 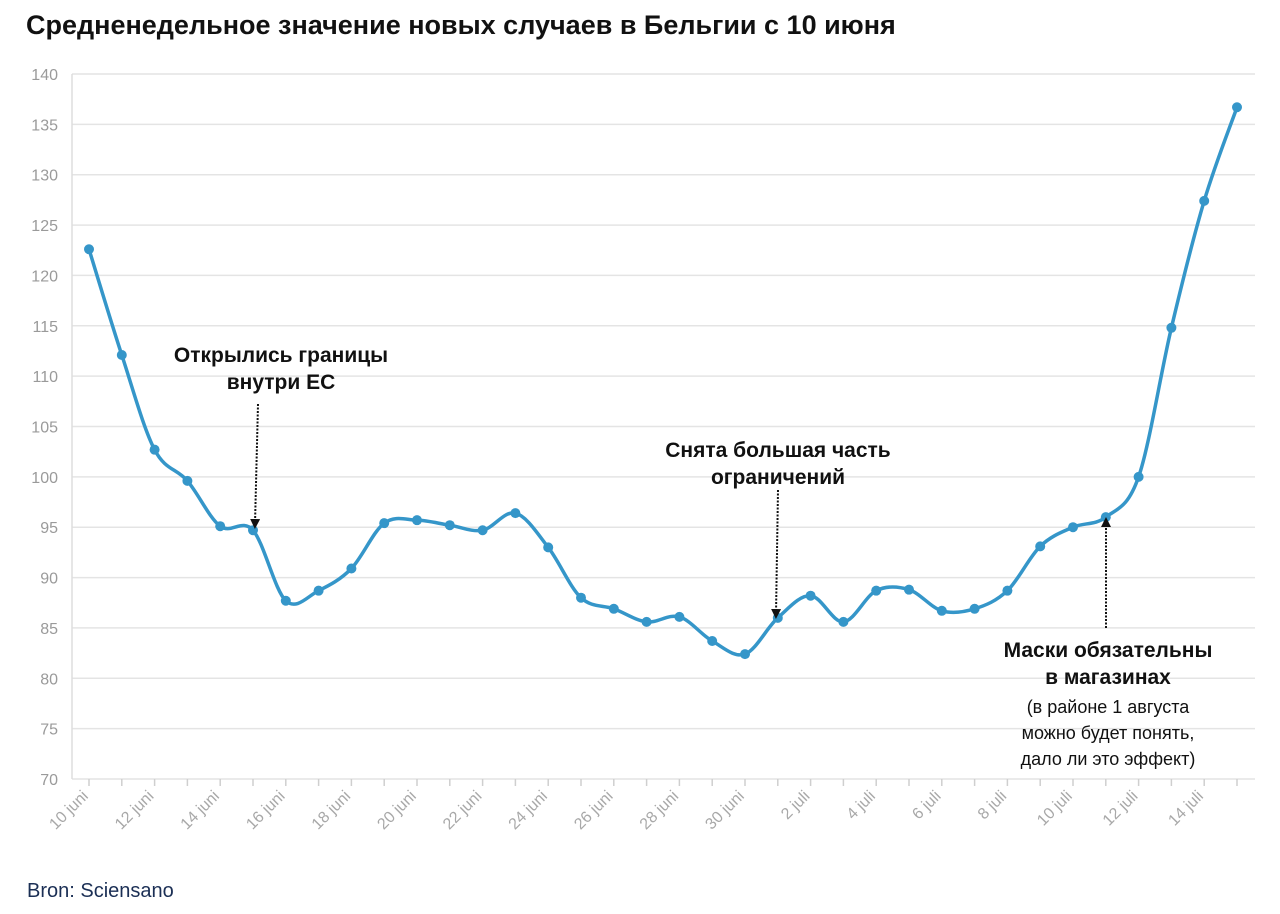 I want to click on annotation-note: дало ли это эффект), so click(x=1108, y=759).